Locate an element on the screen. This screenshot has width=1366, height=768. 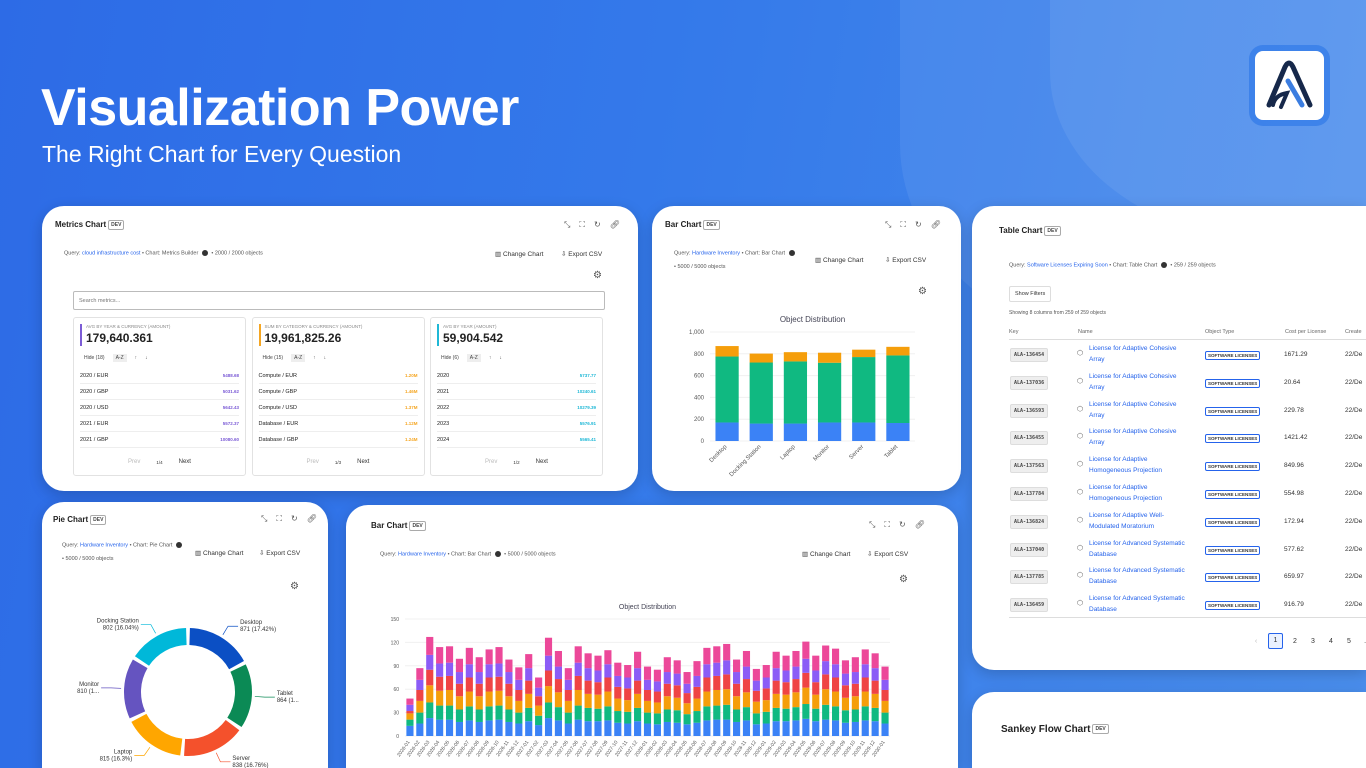
page-button: 5 is located at coordinates (1349, 641).